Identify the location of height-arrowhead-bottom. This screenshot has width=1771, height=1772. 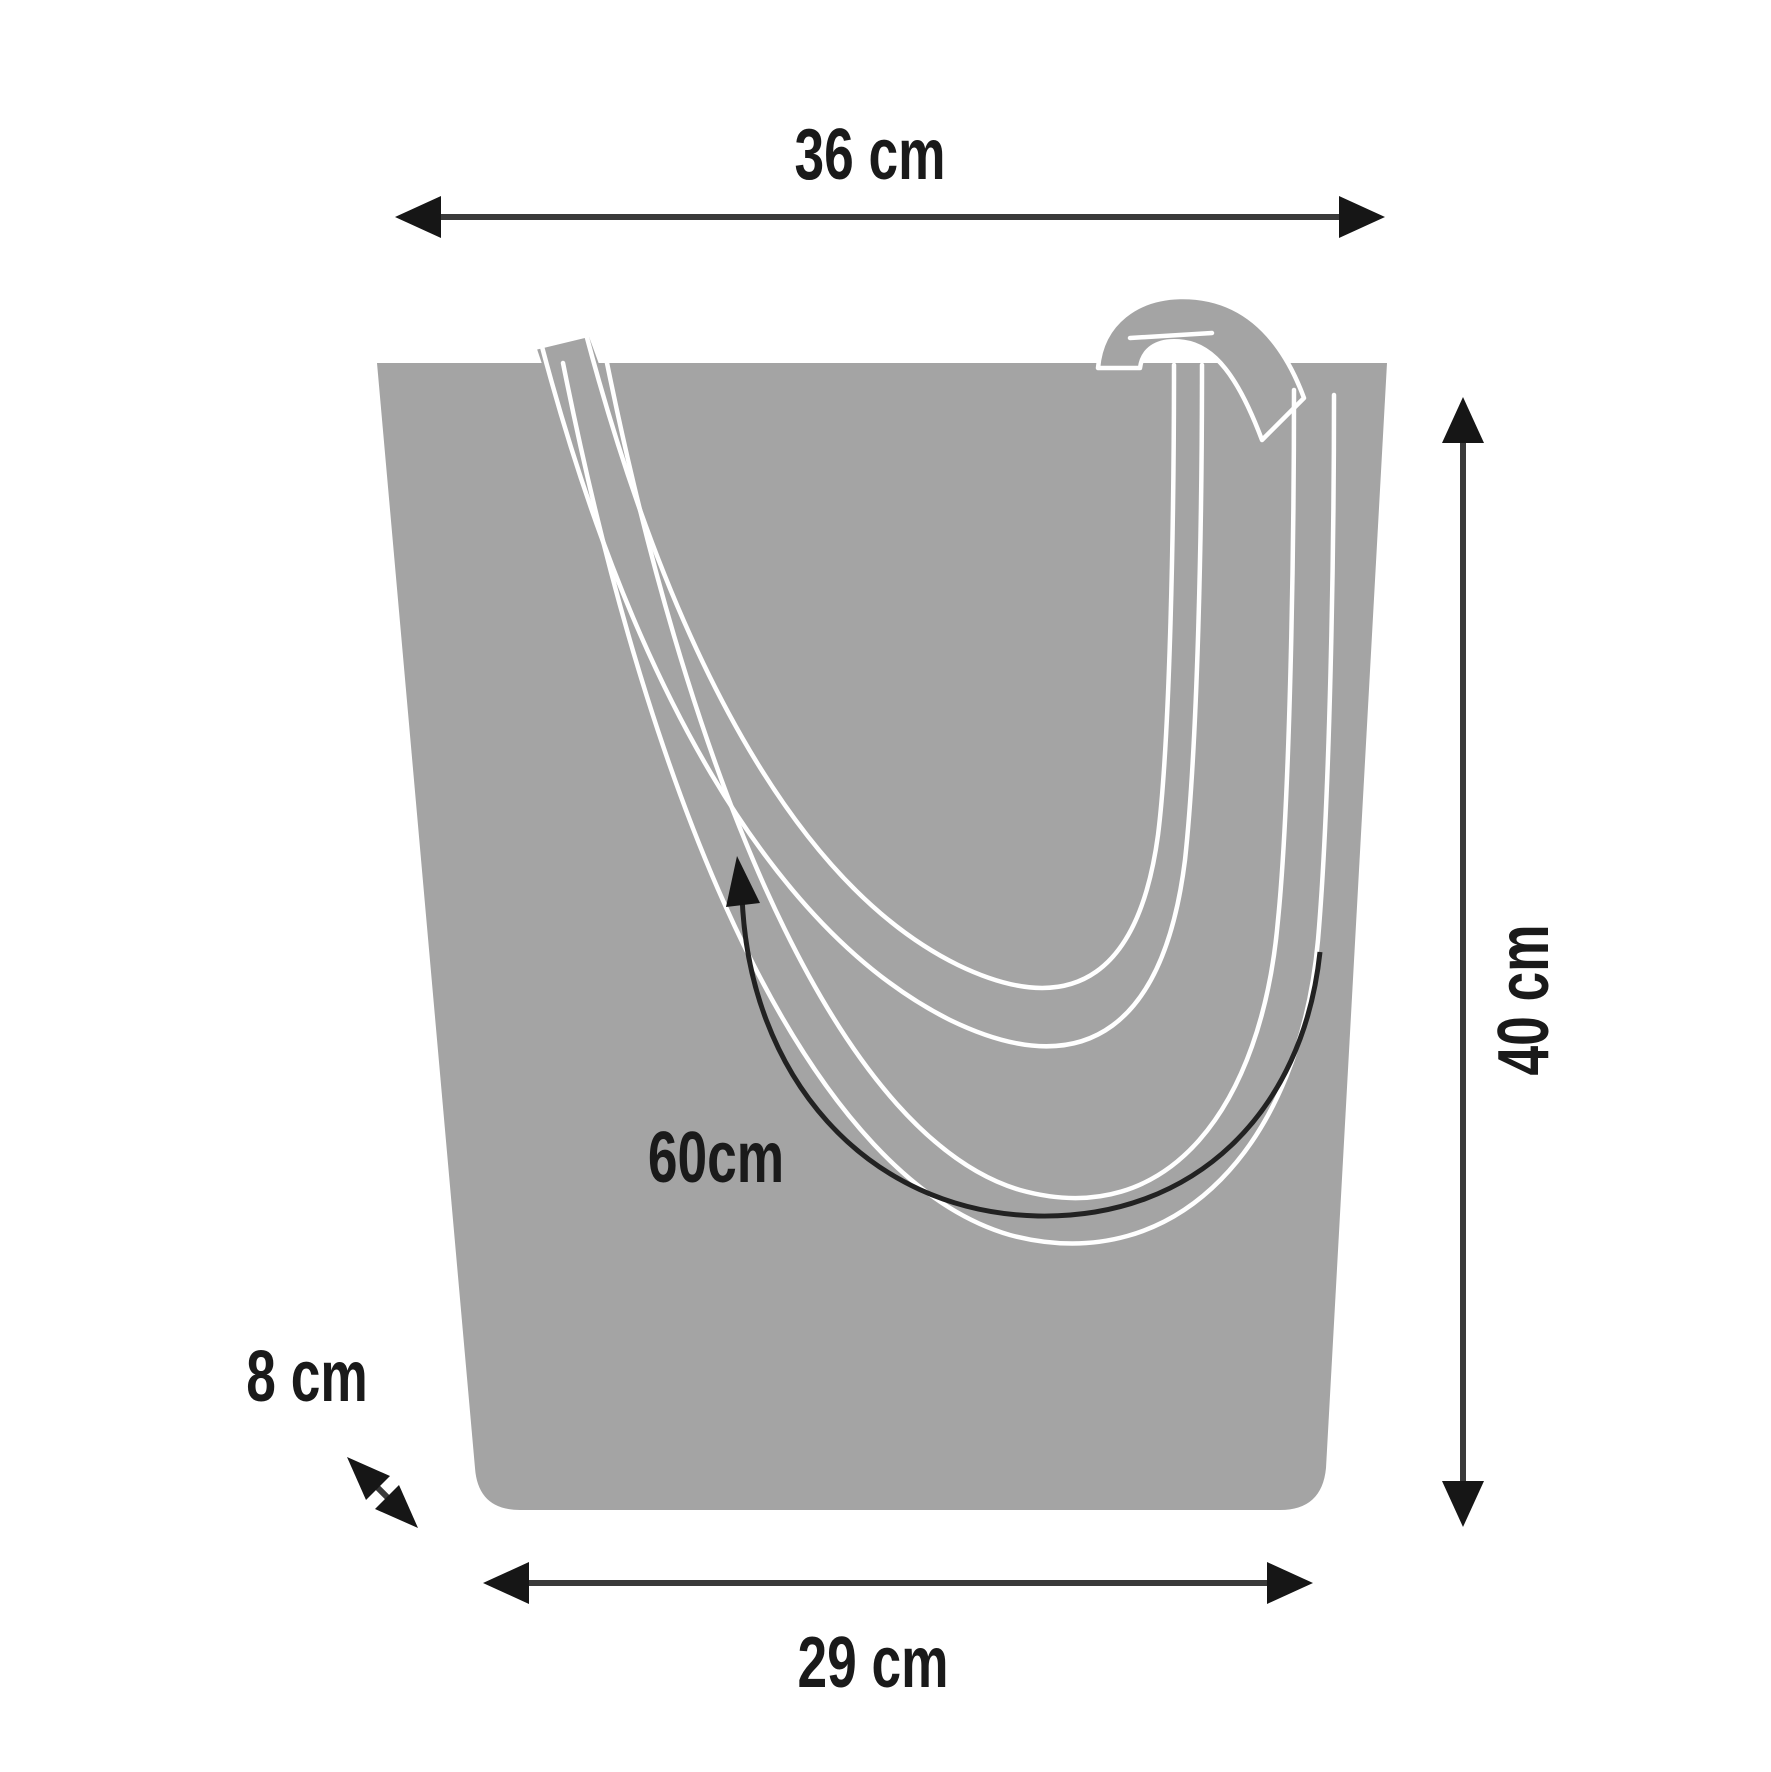
(1463, 1504).